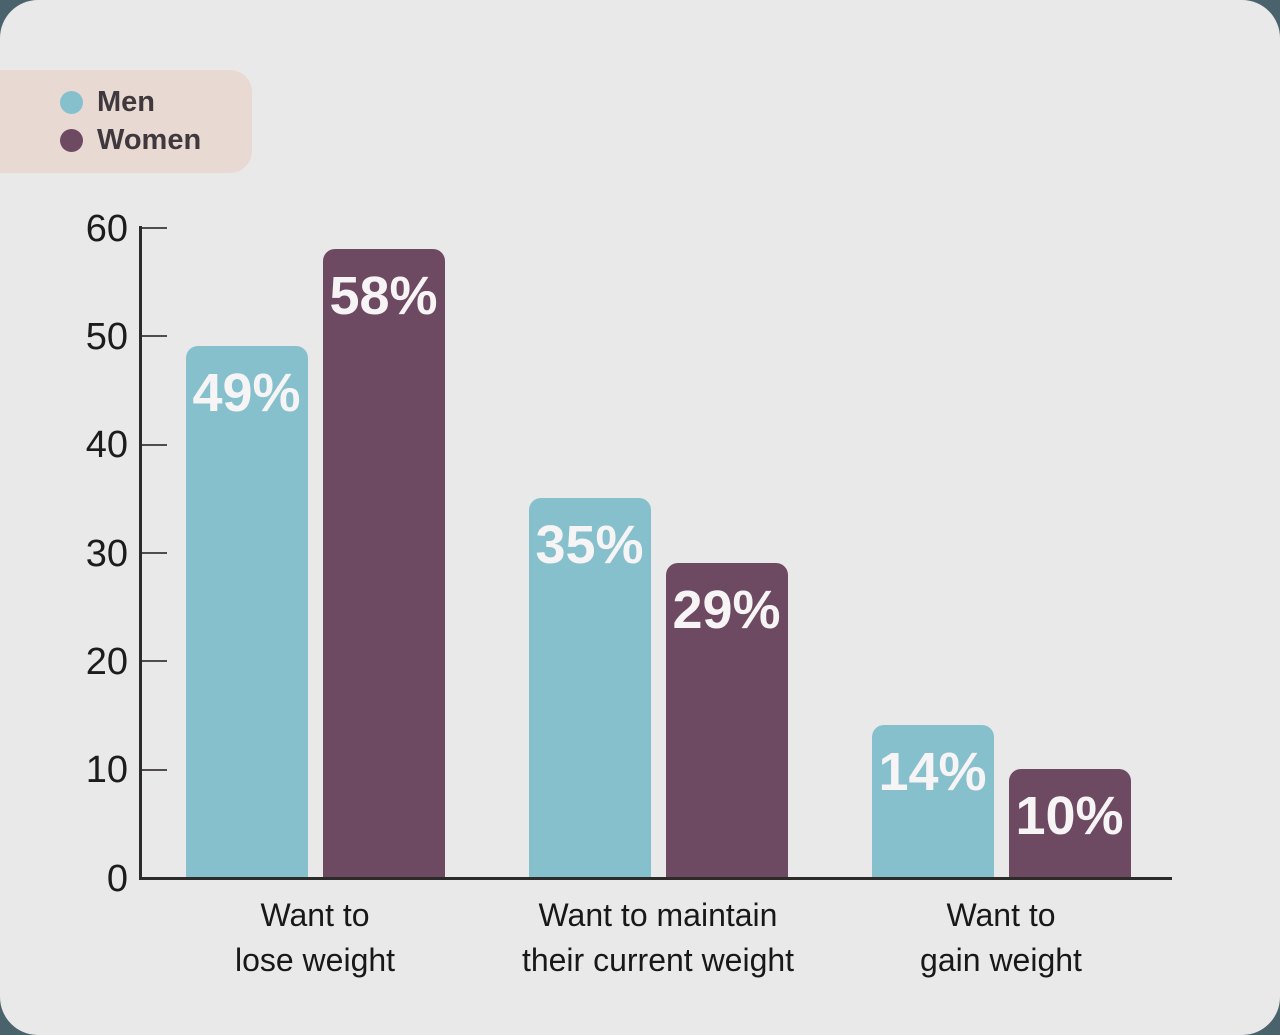  What do you see at coordinates (1069, 815) in the screenshot?
I see `bar-value-label: 10%` at bounding box center [1069, 815].